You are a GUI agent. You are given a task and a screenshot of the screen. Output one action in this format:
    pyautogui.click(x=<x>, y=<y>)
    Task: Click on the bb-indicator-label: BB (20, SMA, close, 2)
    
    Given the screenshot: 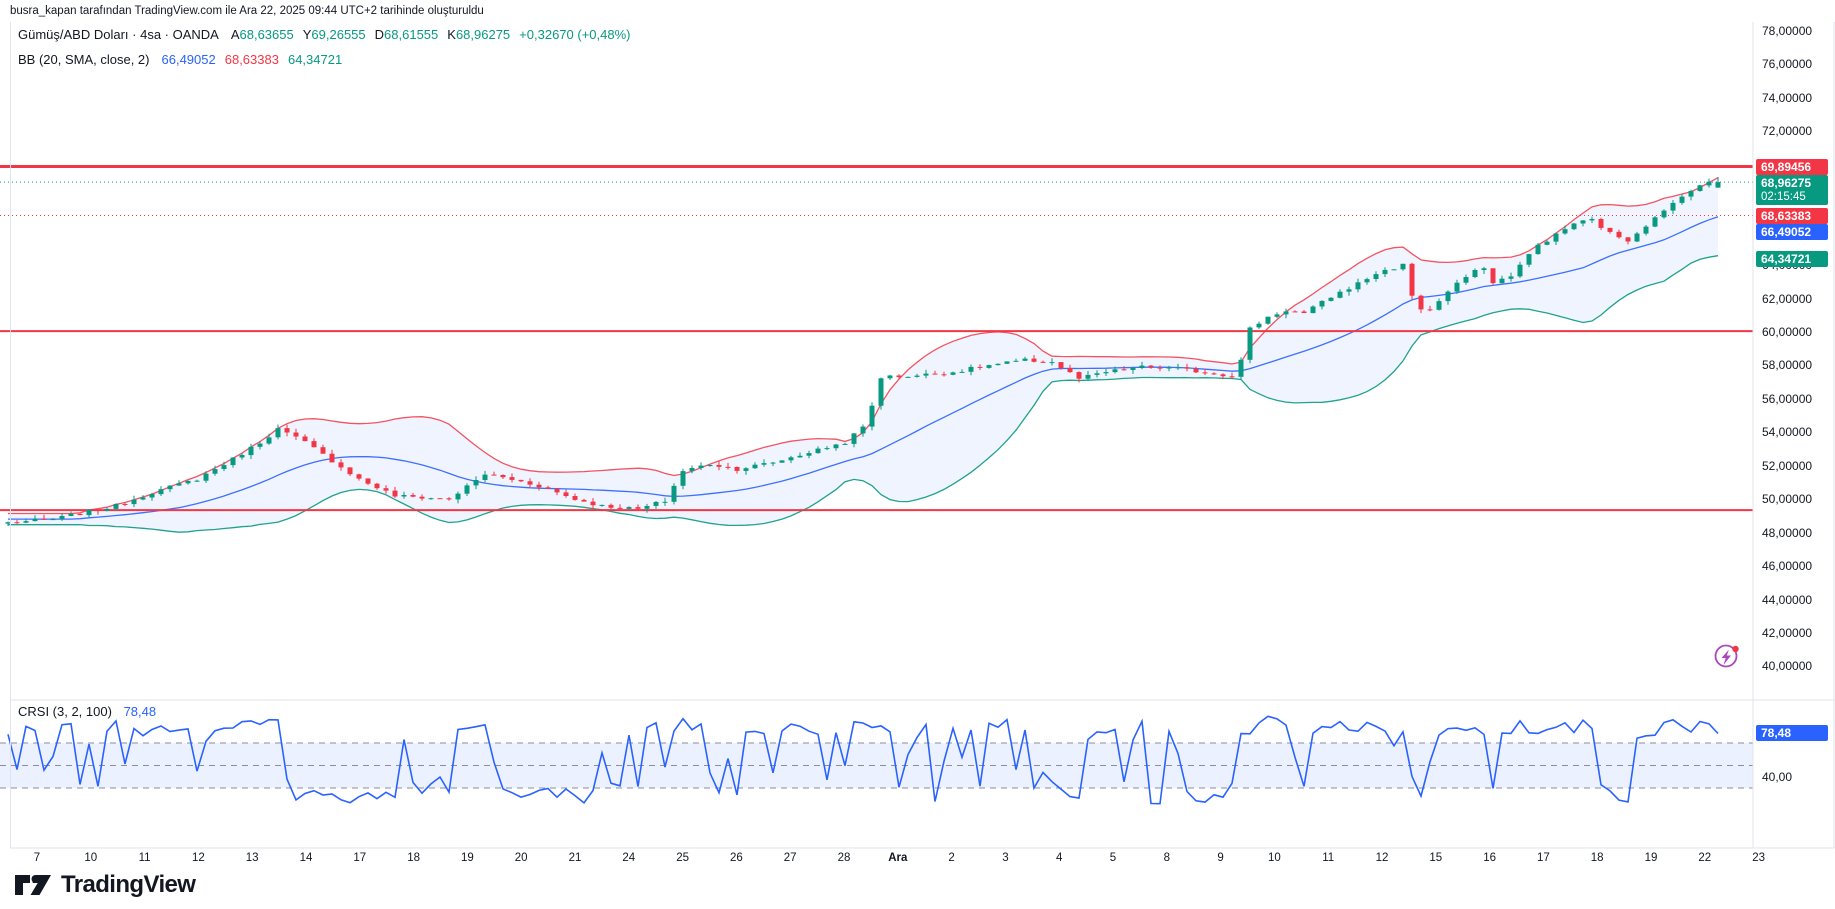 What is the action you would take?
    pyautogui.click(x=84, y=59)
    